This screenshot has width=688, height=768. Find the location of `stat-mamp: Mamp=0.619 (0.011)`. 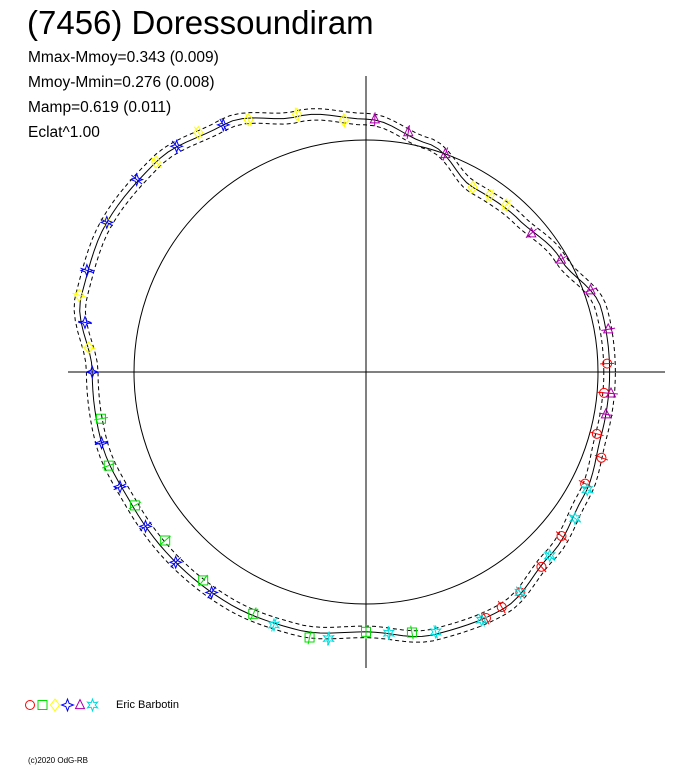

stat-mamp: Mamp=0.619 (0.011) is located at coordinates (100, 107).